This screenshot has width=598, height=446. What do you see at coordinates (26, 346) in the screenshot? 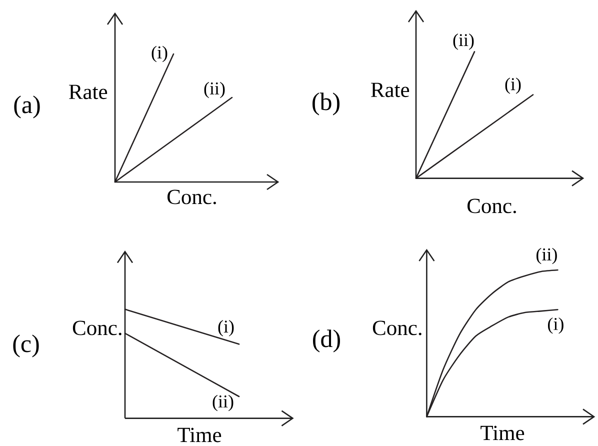
I see `text: (c)` at bounding box center [26, 346].